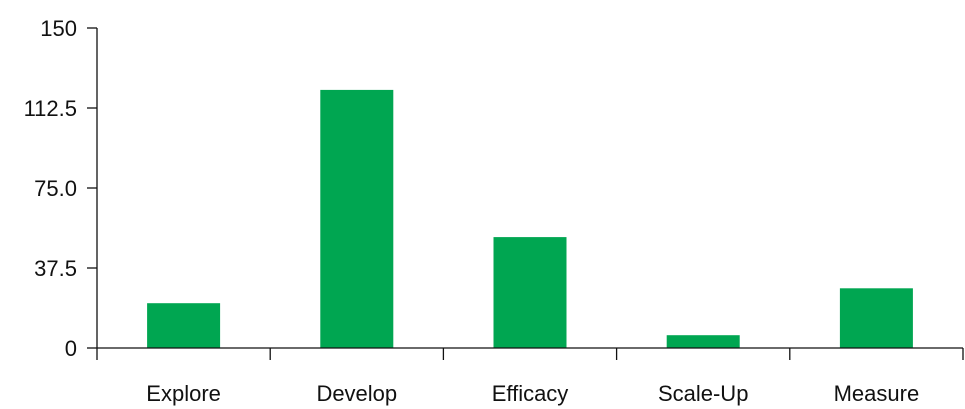 Image resolution: width=965 pixels, height=409 pixels. I want to click on y-tick-label: 37.5, so click(55, 268).